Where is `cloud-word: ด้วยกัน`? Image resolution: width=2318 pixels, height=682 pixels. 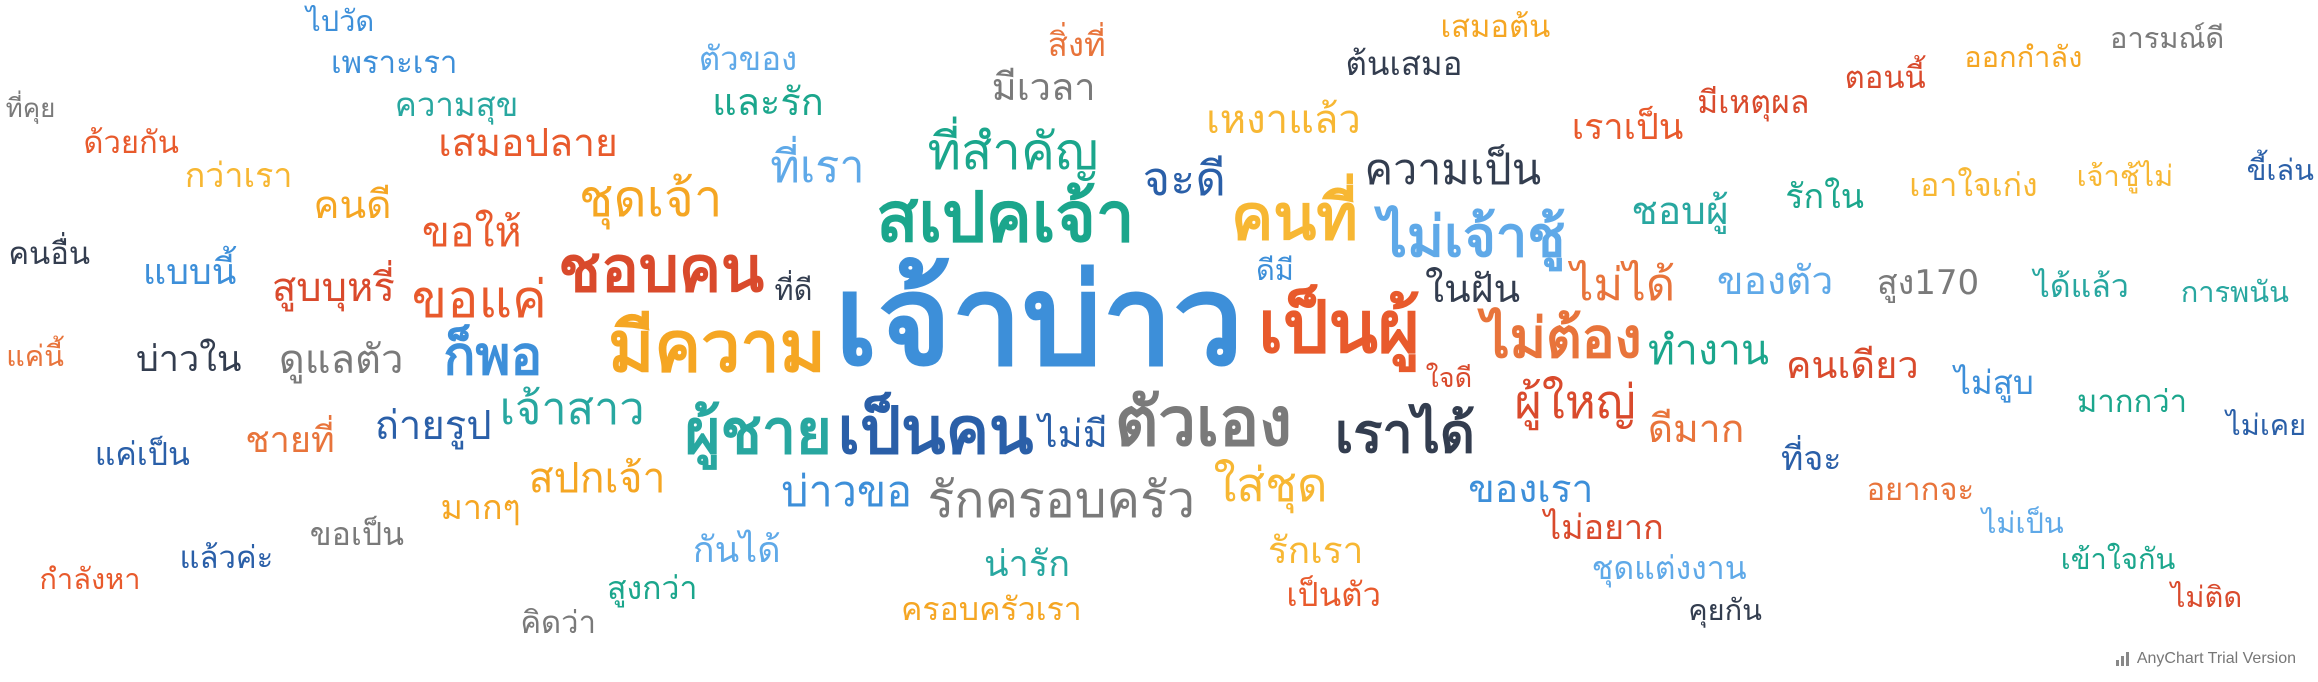
cloud-word: ด้วยกัน is located at coordinates (131, 143).